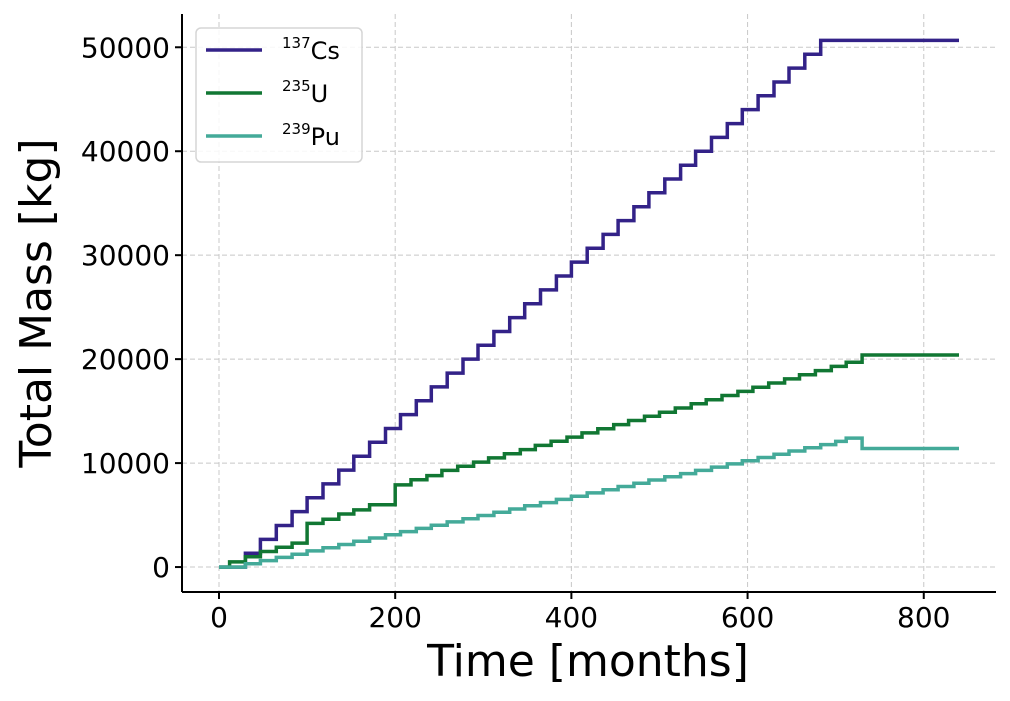 The width and height of the screenshot is (1010, 701). I want to click on legend-box, so click(279, 95).